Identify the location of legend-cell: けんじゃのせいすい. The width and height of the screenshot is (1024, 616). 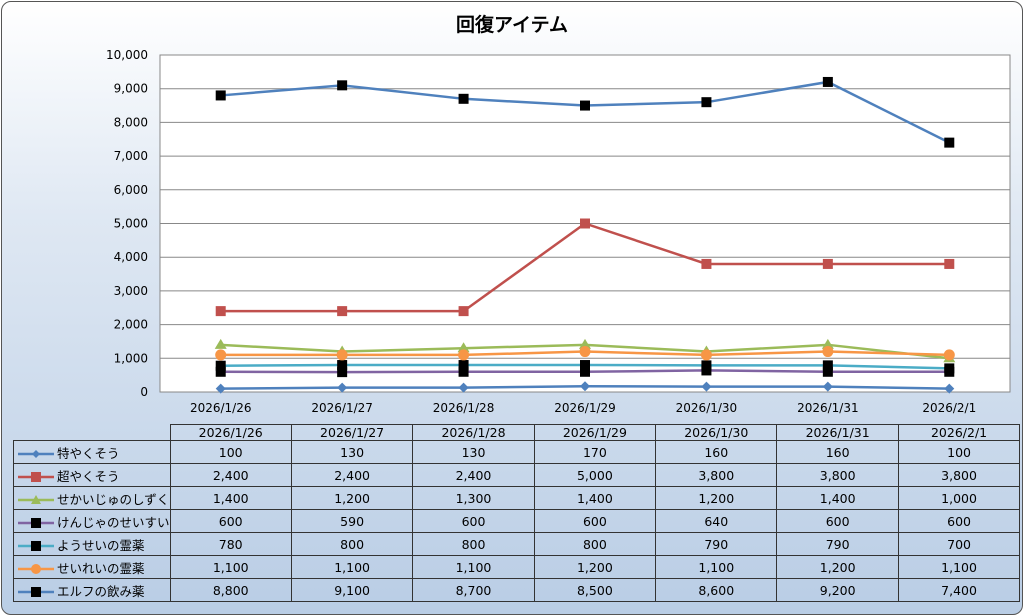
(92, 521).